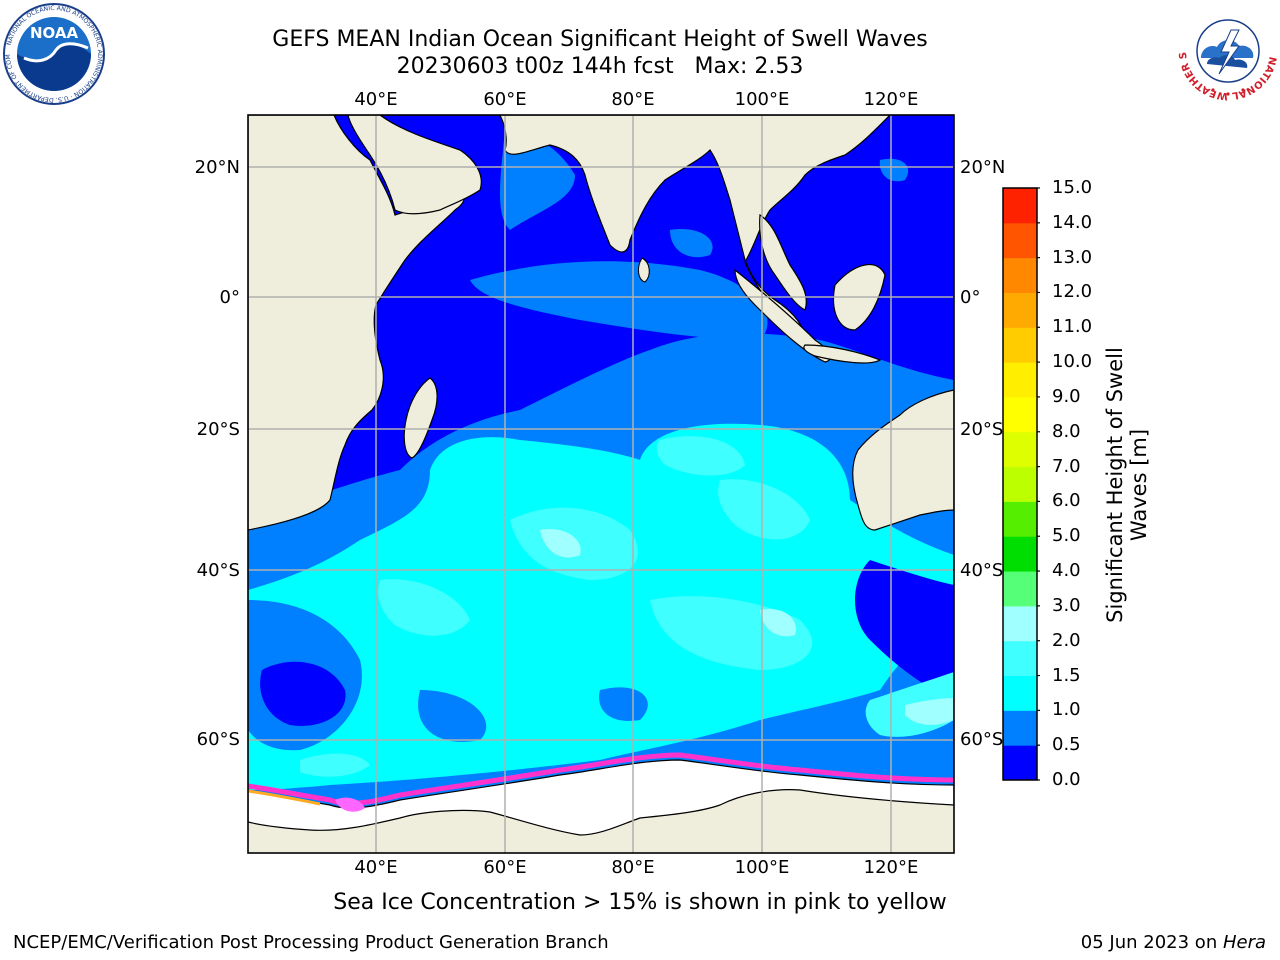 Image resolution: width=1280 pixels, height=960 pixels. I want to click on lon-label-bottom-40e: 40°E, so click(376, 867).